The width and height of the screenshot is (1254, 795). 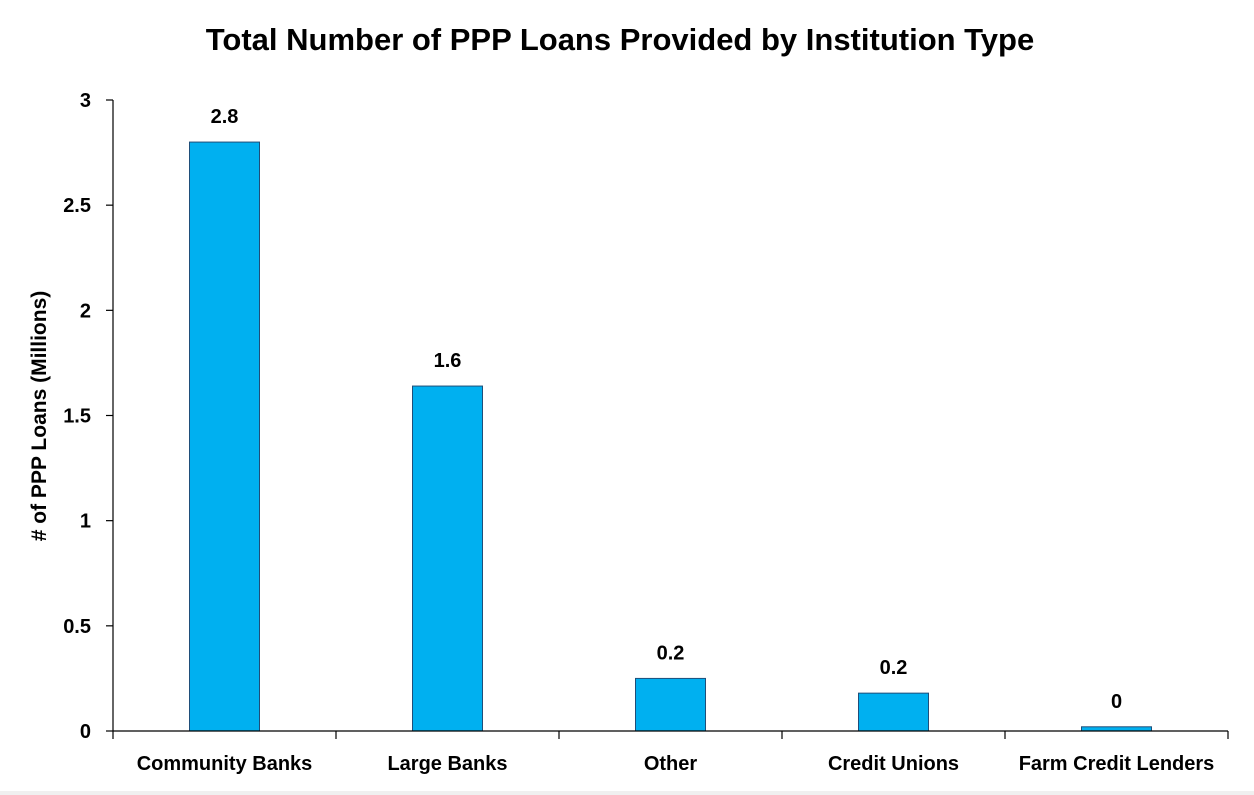 I want to click on bottom-strip, so click(x=627, y=793).